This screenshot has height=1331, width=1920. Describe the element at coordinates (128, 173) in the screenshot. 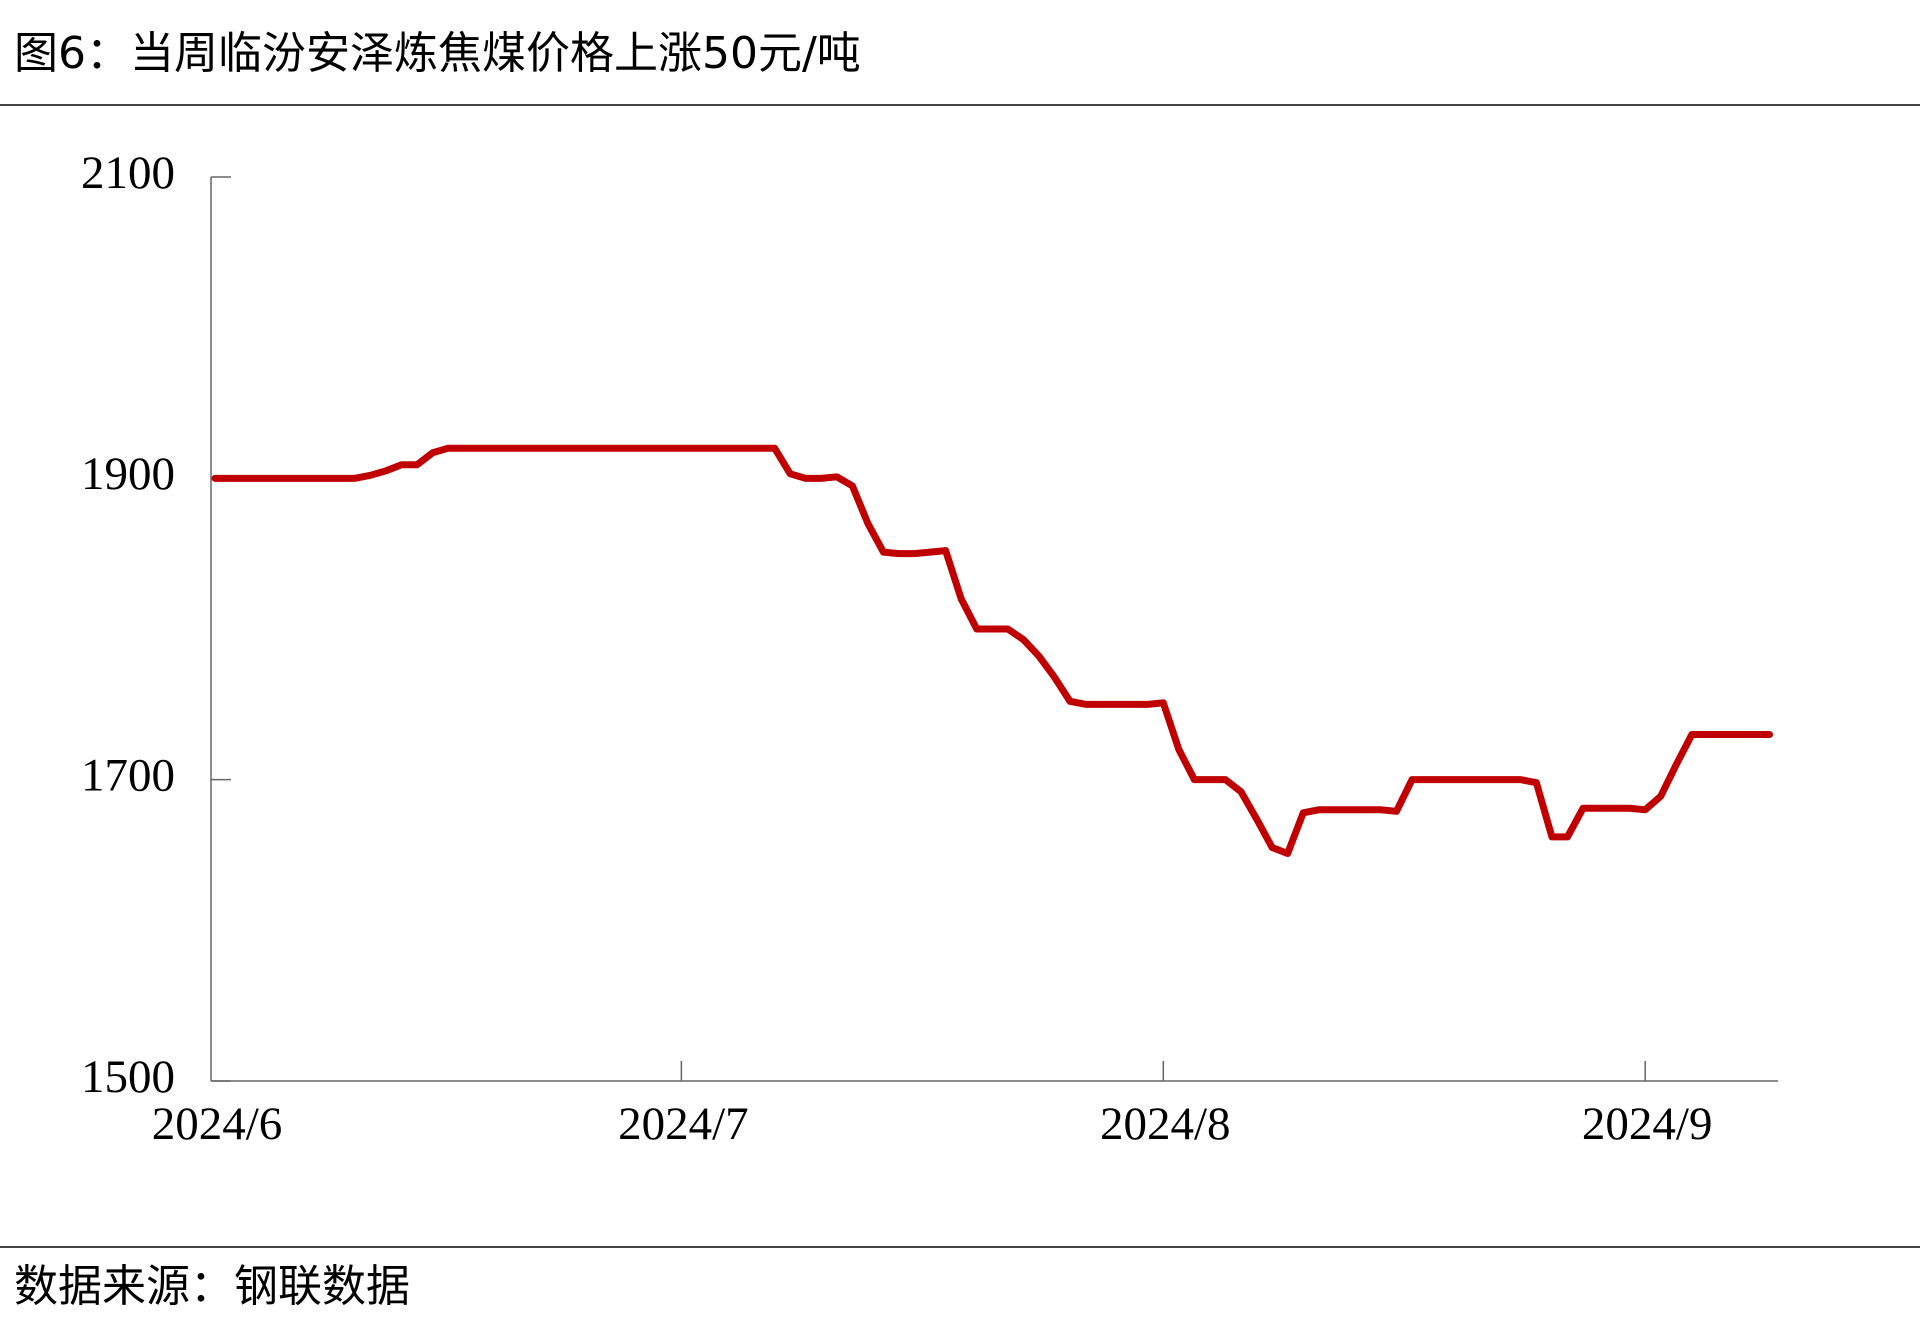

I see `y-tick-label: 2100` at that location.